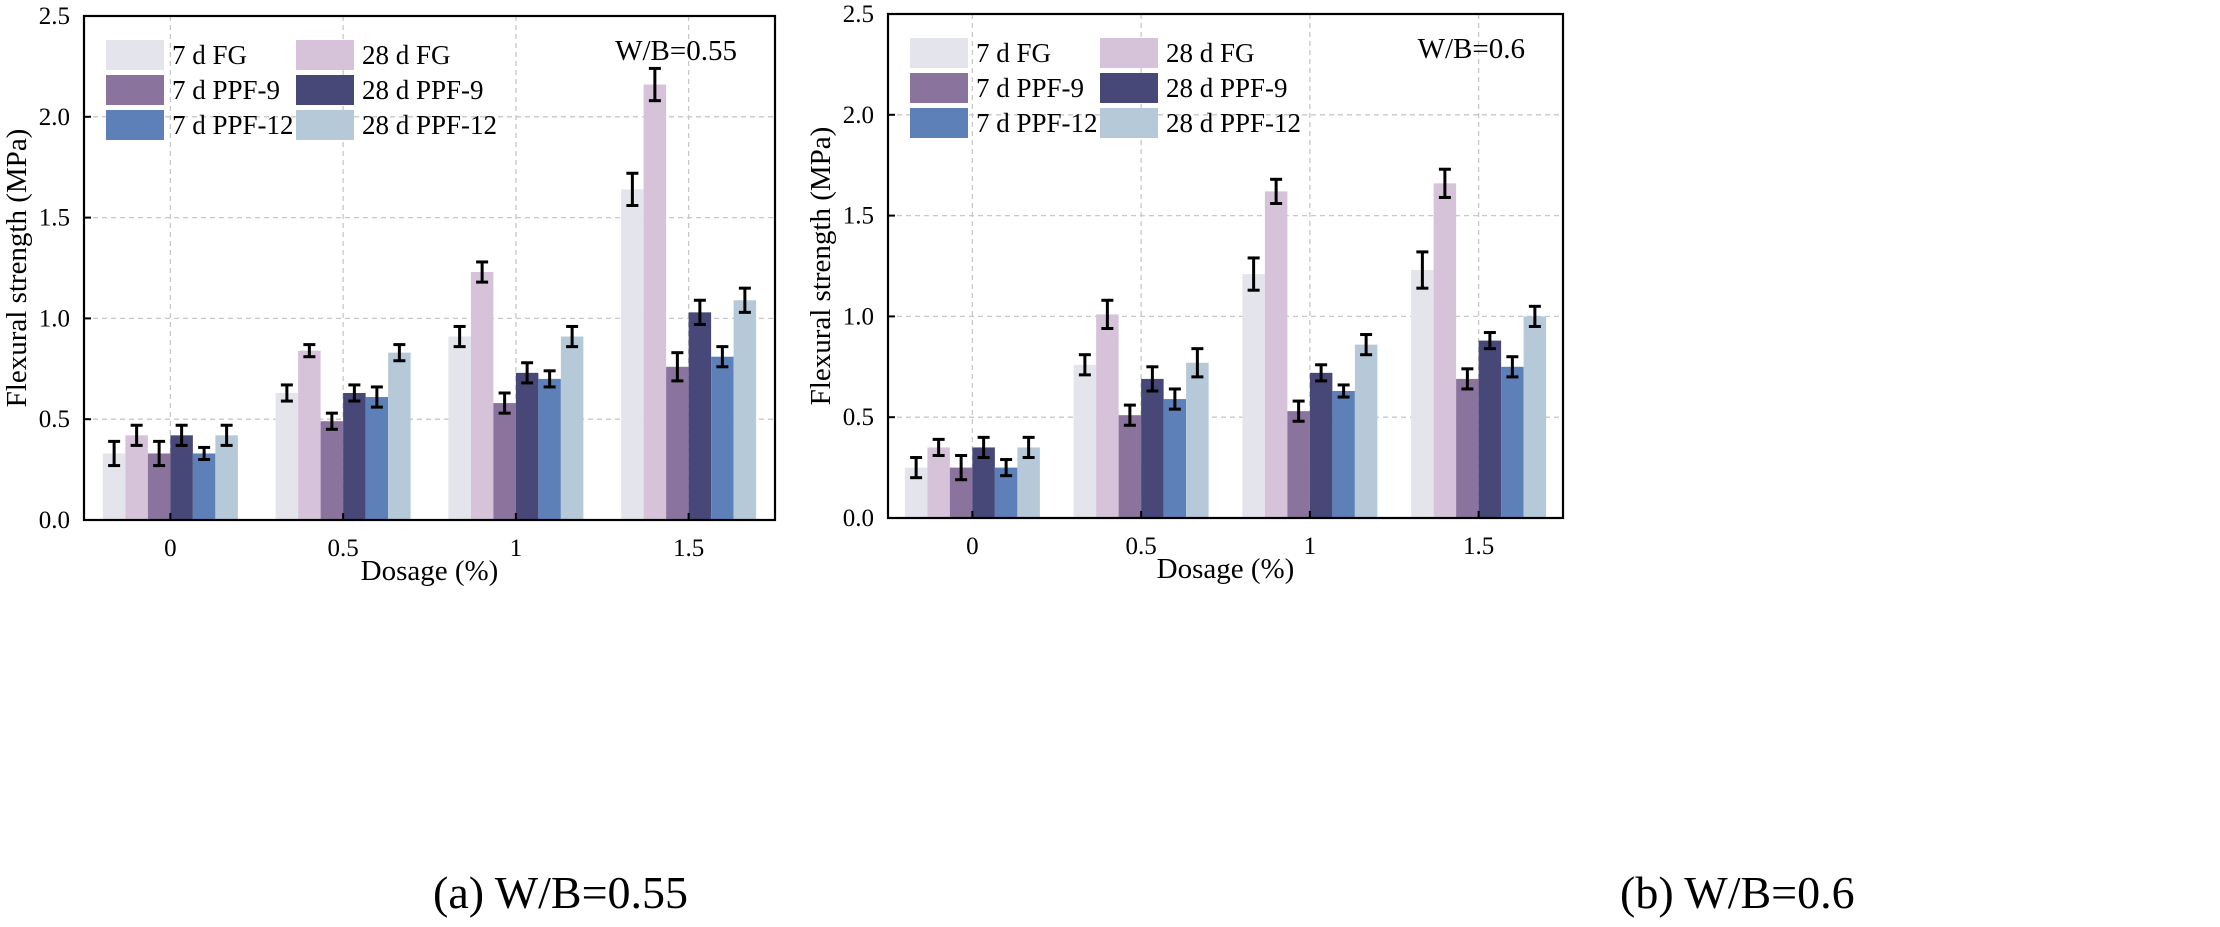 This screenshot has height=927, width=2220. Describe the element at coordinates (858, 417) in the screenshot. I see `y-tick-label: 0.5` at that location.